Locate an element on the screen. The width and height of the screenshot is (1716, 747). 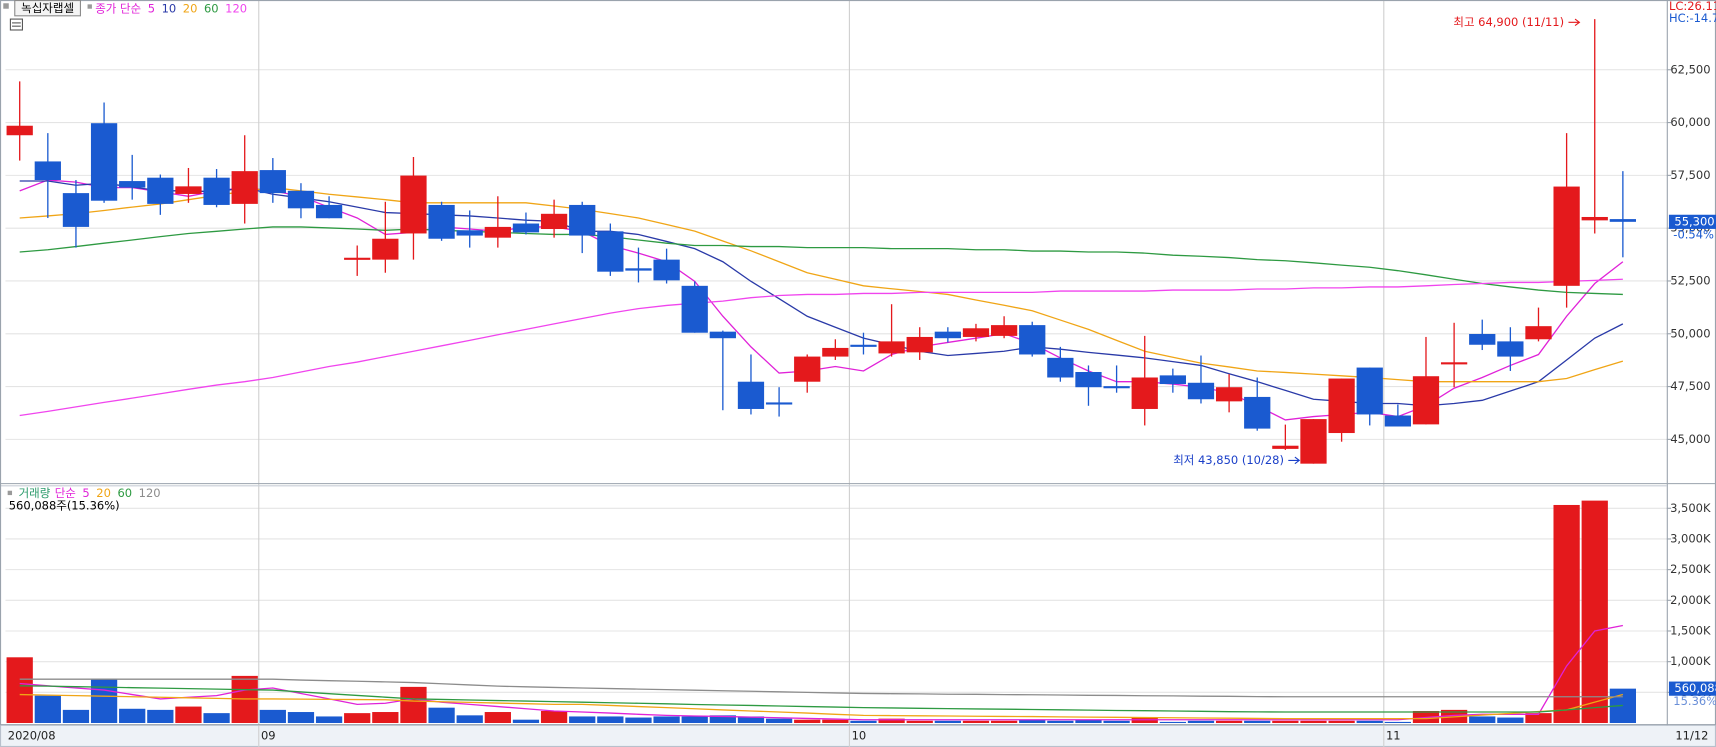
volume-legend: 거래량 단순 5 20 60 120 is located at coordinates (90, 492).